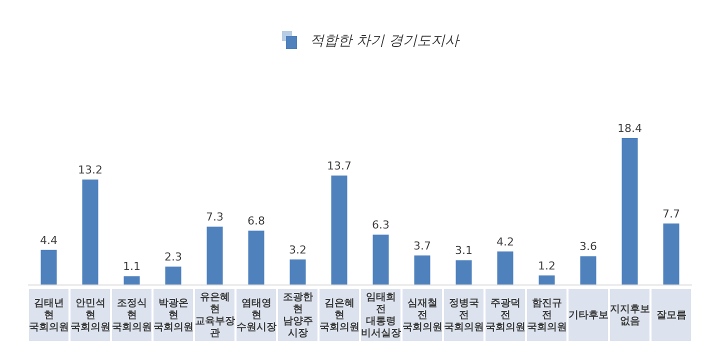 The height and width of the screenshot is (347, 720). What do you see at coordinates (385, 41) in the screenshot?
I see `legend-label: 적합한 차기 경기도지사` at bounding box center [385, 41].